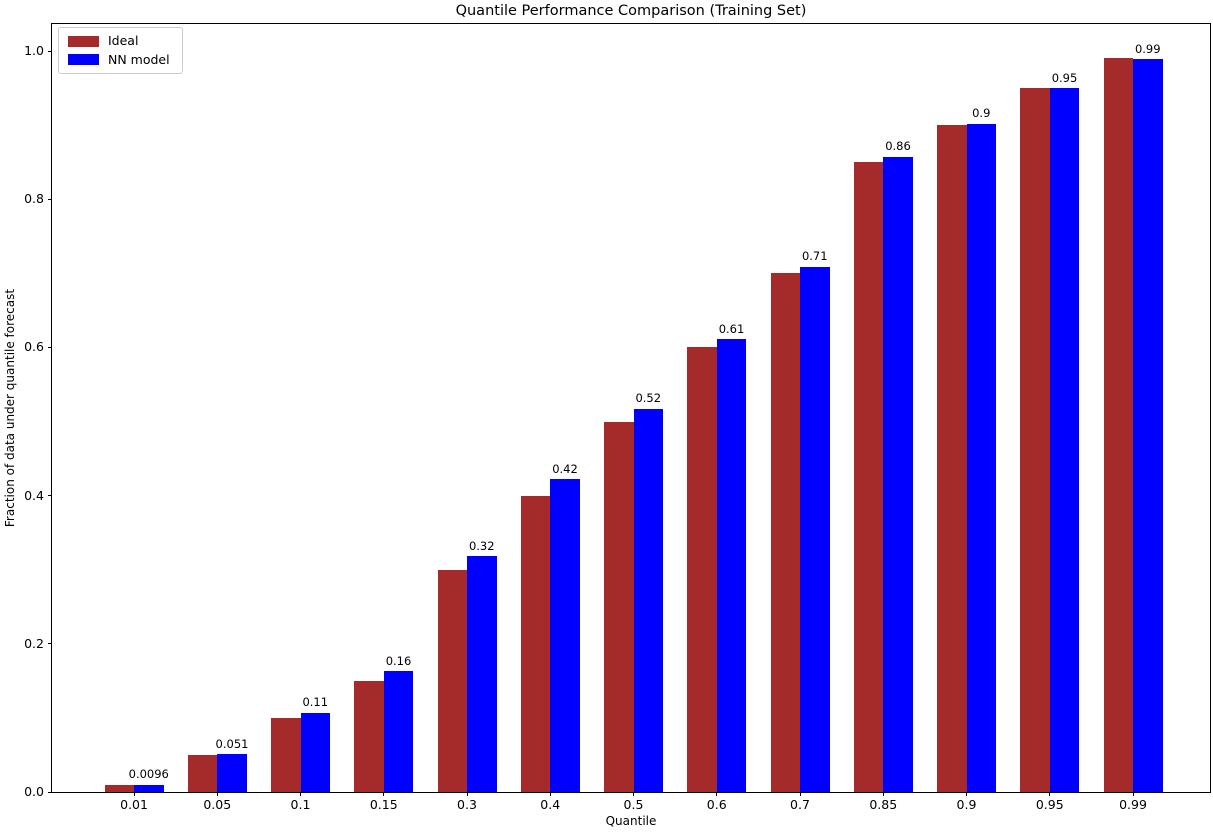  What do you see at coordinates (883, 804) in the screenshot?
I see `x-tick-label: 0.85` at bounding box center [883, 804].